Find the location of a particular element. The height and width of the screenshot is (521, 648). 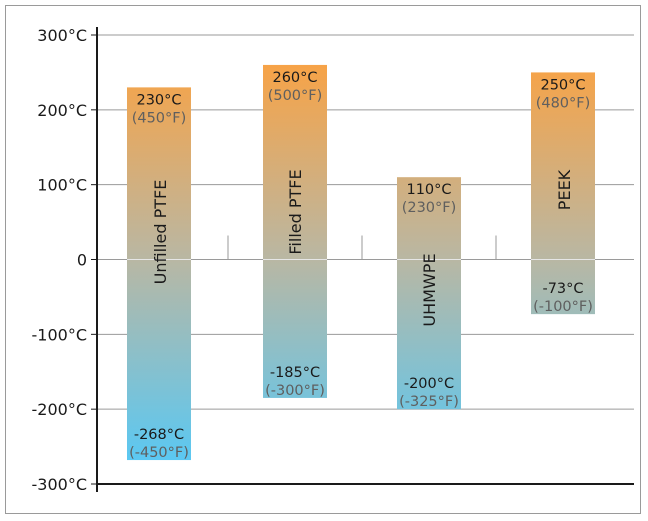

bar-peek is located at coordinates (563, 193).